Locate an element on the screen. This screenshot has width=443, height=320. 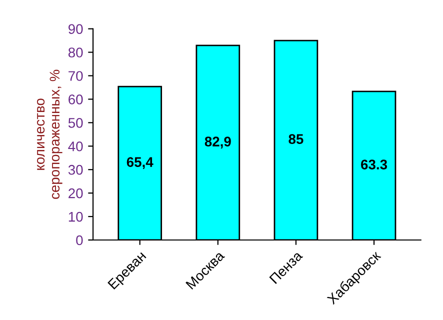
y-tick-label: 30 is located at coordinates (75, 169).